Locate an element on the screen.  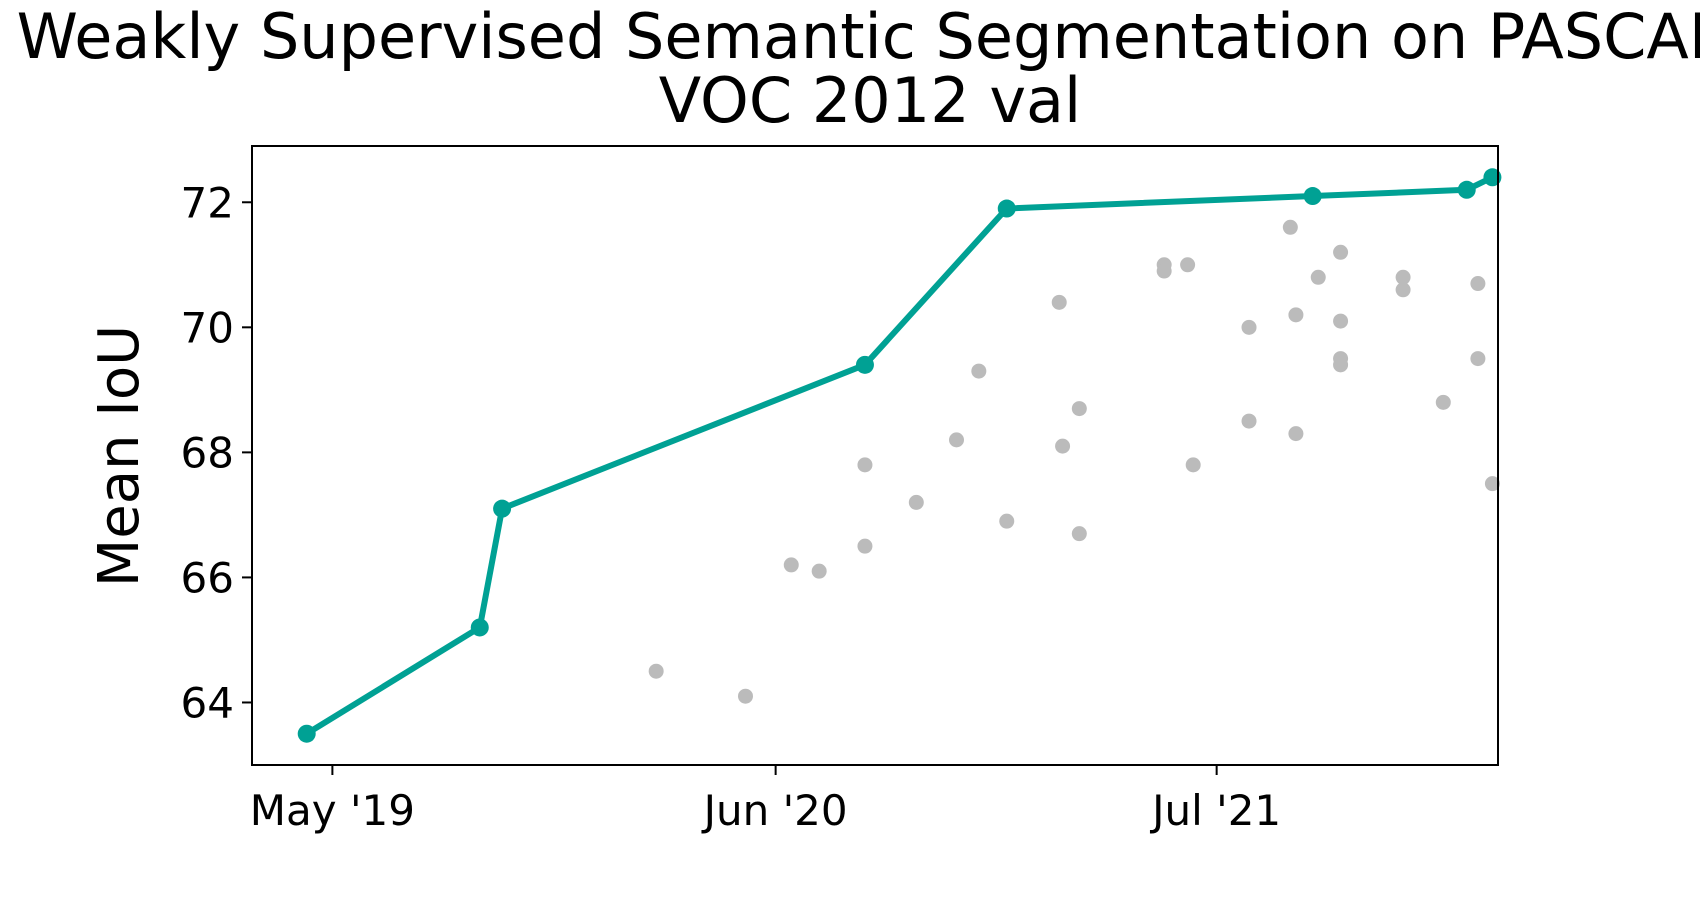
y-tick-label: 64 is located at coordinates (207, 702).